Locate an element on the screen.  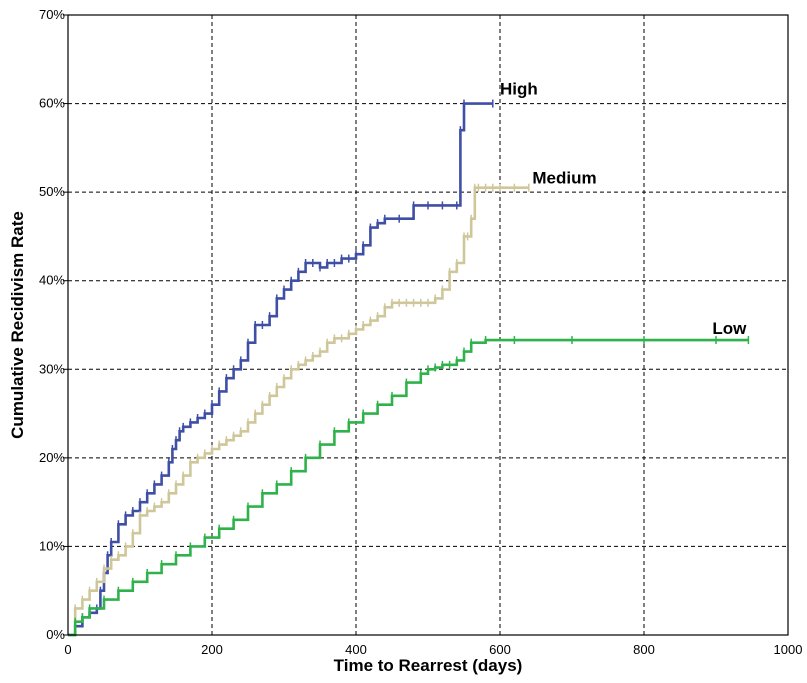
x-axis-title: Time to Rearrest (days) is located at coordinates (428, 665).